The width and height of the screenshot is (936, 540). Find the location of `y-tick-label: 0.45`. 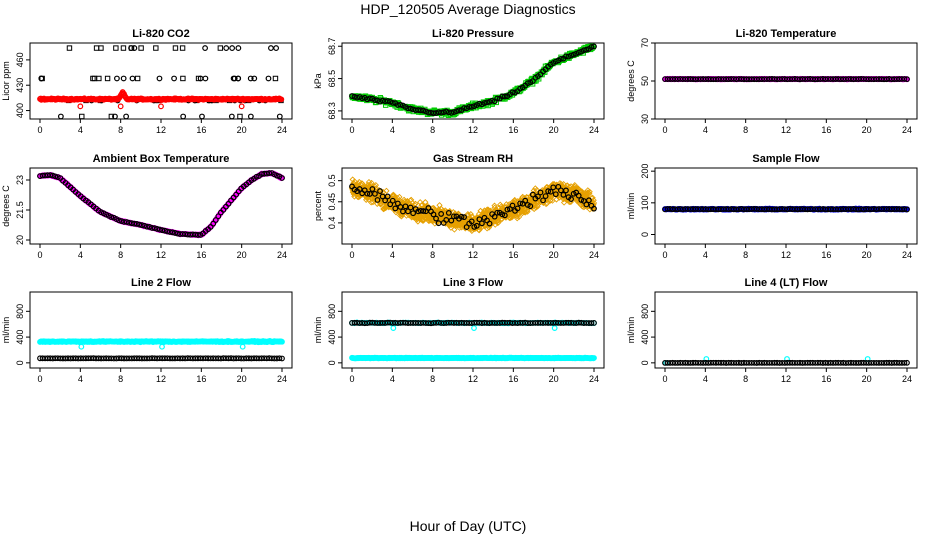

y-tick-label: 0.45 is located at coordinates (332, 202).